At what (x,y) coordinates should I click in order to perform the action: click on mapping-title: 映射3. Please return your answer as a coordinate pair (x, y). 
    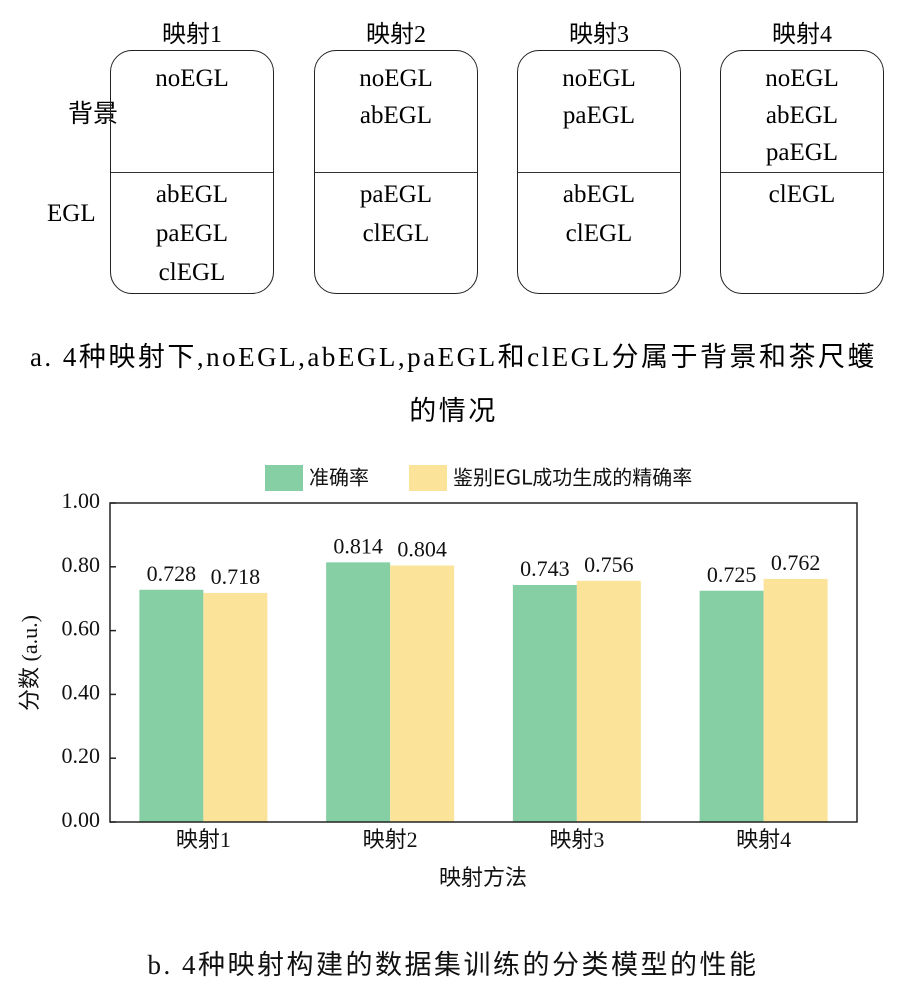
    Looking at the image, I should click on (599, 35).